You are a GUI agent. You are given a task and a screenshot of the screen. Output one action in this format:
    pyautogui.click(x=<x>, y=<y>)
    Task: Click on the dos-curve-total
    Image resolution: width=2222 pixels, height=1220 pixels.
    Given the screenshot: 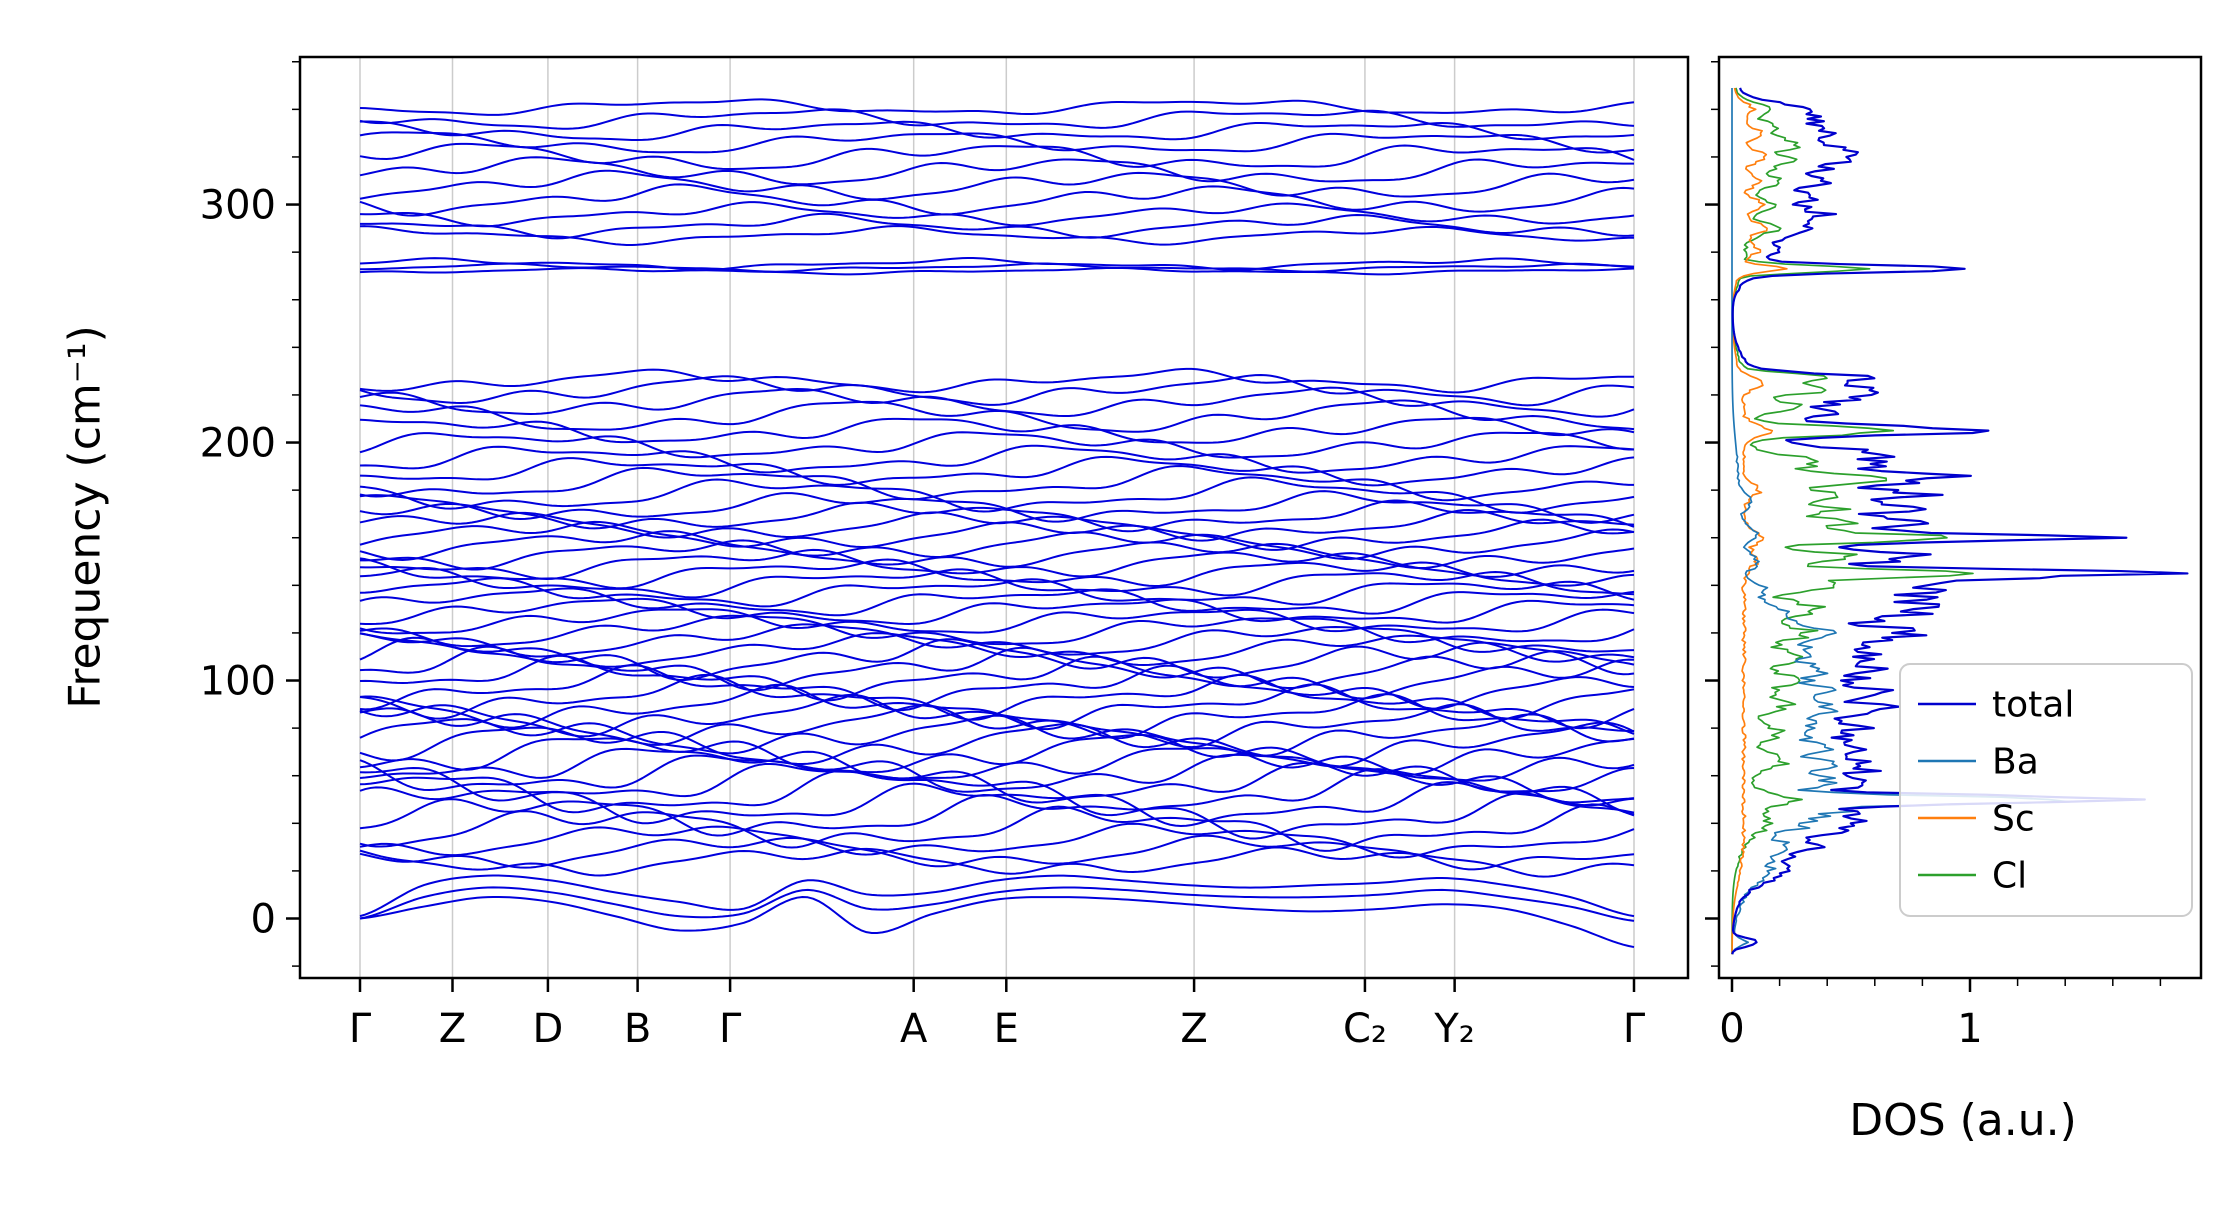 What is the action you would take?
    pyautogui.click(x=1960, y=521)
    